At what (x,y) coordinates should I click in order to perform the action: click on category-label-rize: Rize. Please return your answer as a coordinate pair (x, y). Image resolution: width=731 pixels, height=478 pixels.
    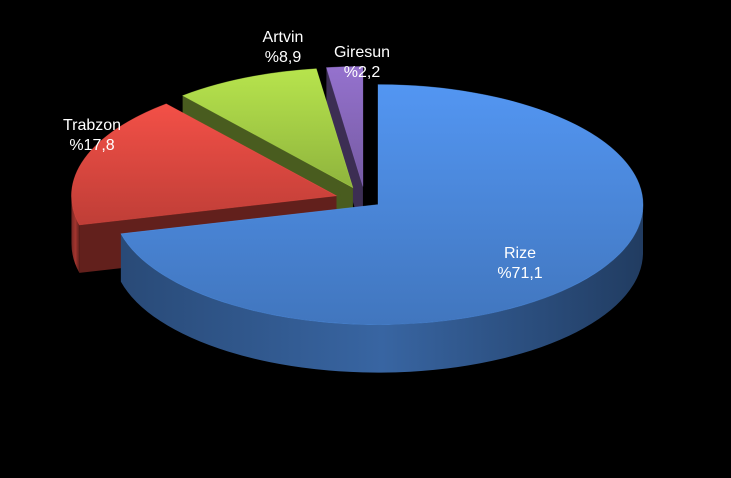
    Looking at the image, I should click on (520, 253).